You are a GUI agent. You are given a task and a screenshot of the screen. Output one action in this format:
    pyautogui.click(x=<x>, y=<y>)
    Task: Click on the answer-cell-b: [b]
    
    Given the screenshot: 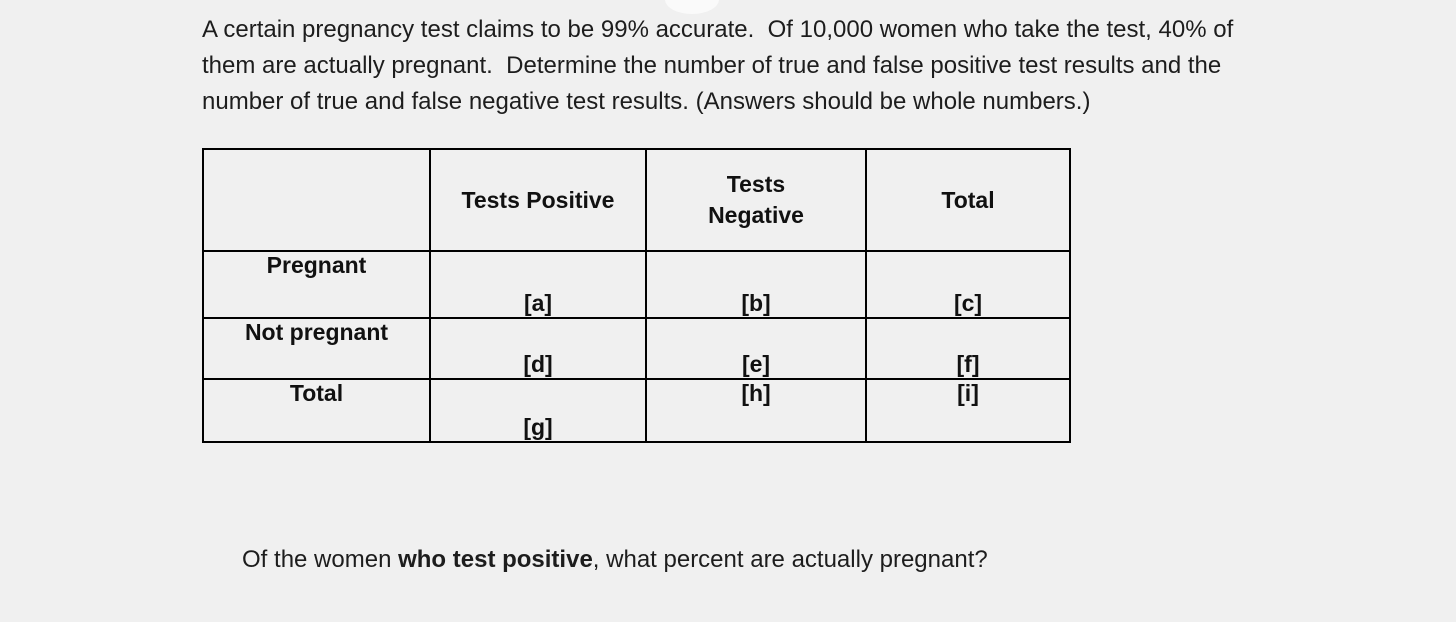 What is the action you would take?
    pyautogui.click(x=756, y=284)
    